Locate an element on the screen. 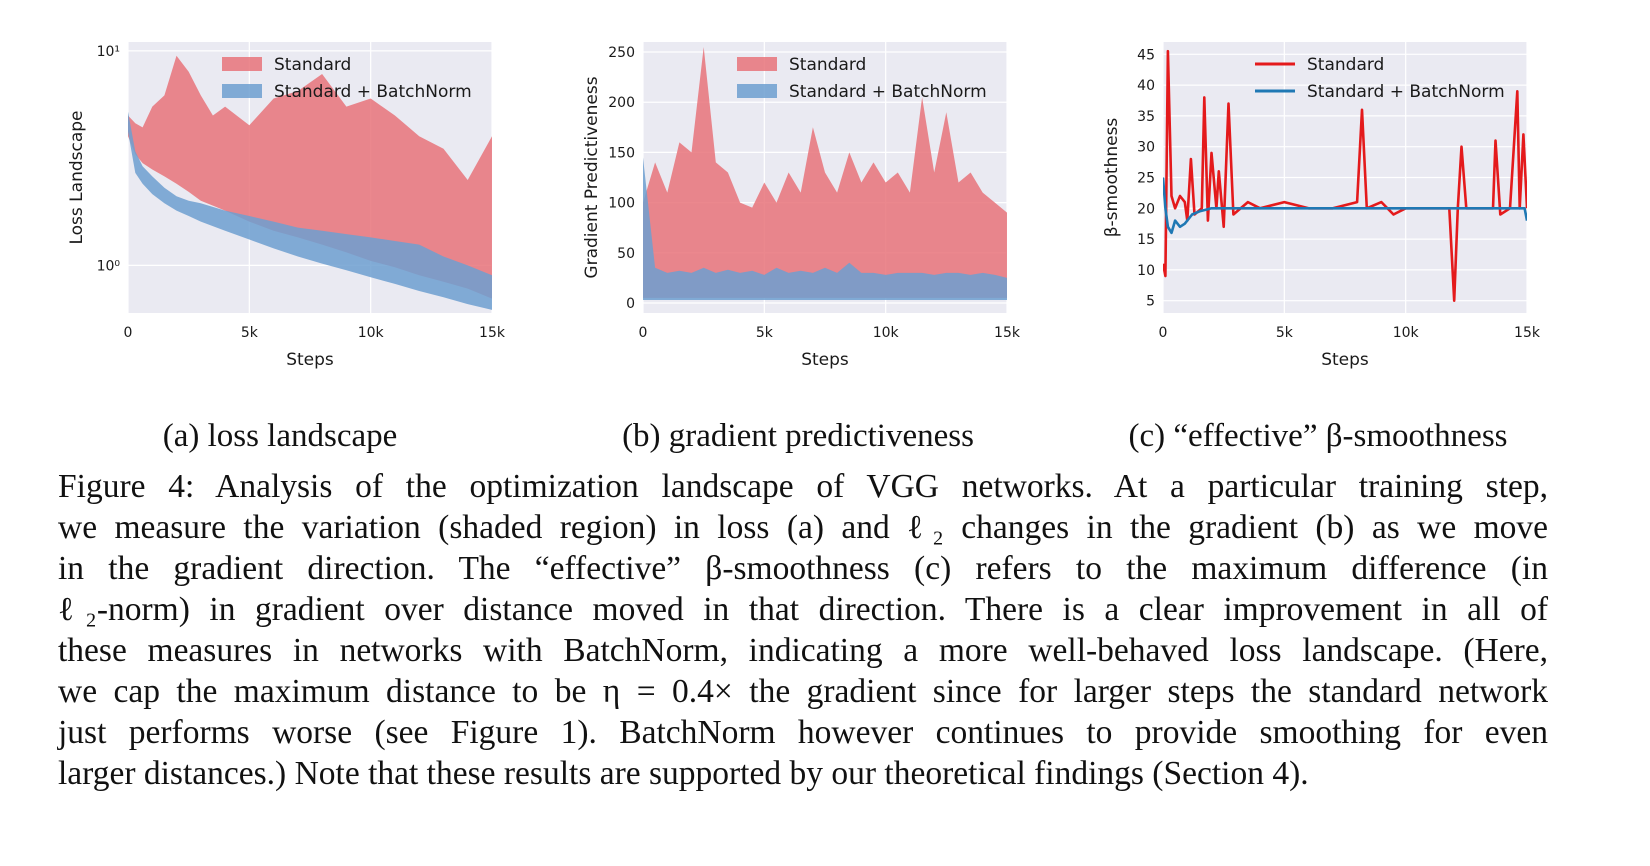  subcaption-a: (a) loss landscape is located at coordinates (280, 436).